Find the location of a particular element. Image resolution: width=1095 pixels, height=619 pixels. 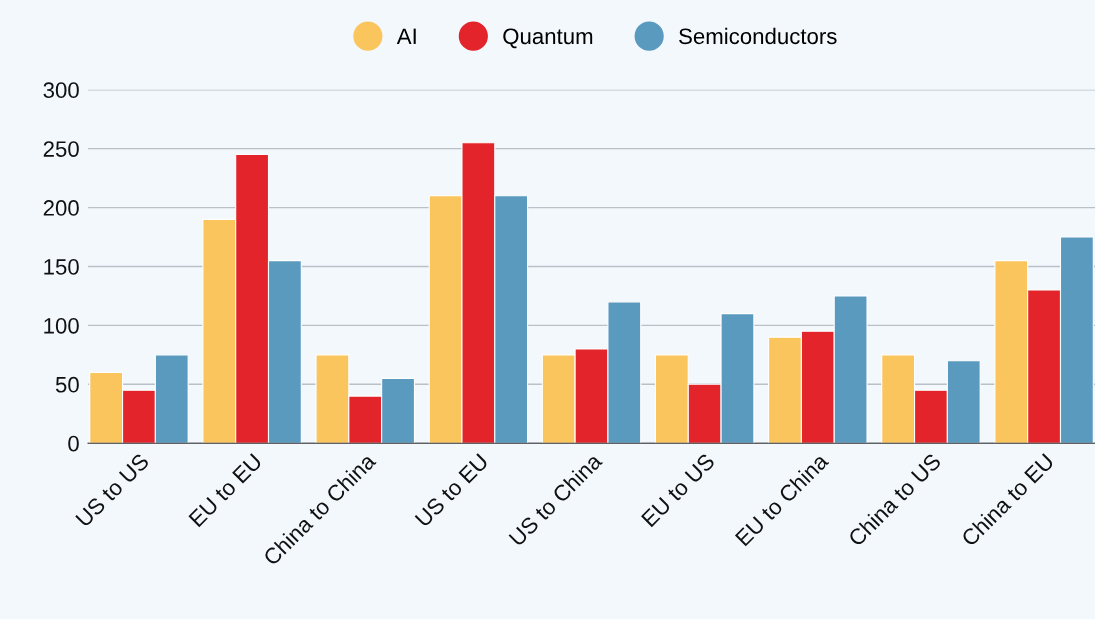

legend-label: Quantum is located at coordinates (548, 38).